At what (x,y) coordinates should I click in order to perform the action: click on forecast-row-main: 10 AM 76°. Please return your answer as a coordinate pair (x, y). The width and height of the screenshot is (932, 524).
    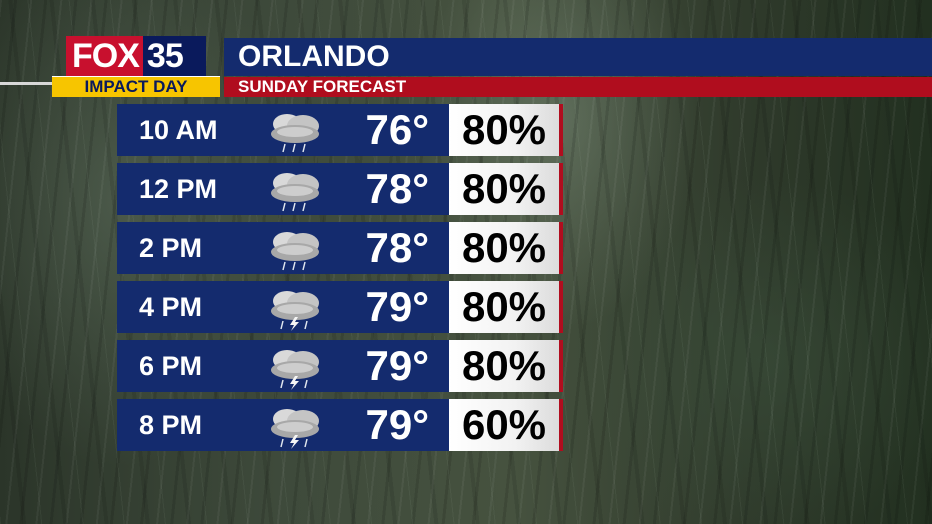
    Looking at the image, I should click on (283, 130).